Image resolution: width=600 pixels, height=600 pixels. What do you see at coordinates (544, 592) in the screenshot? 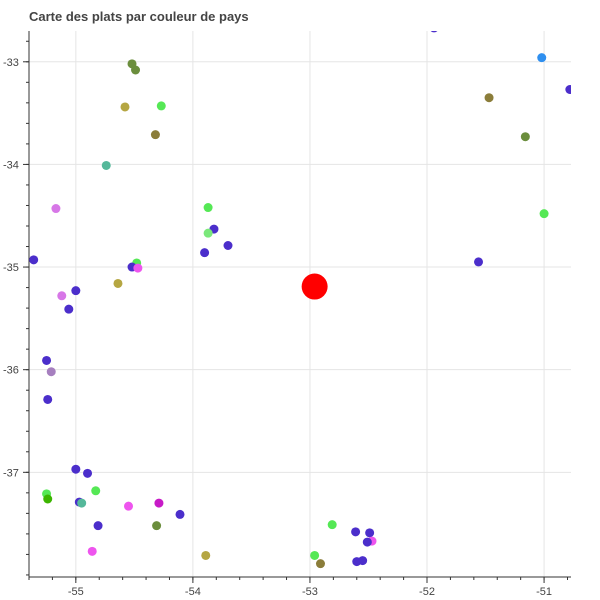
I see `x-tick-label: -51` at bounding box center [544, 592].